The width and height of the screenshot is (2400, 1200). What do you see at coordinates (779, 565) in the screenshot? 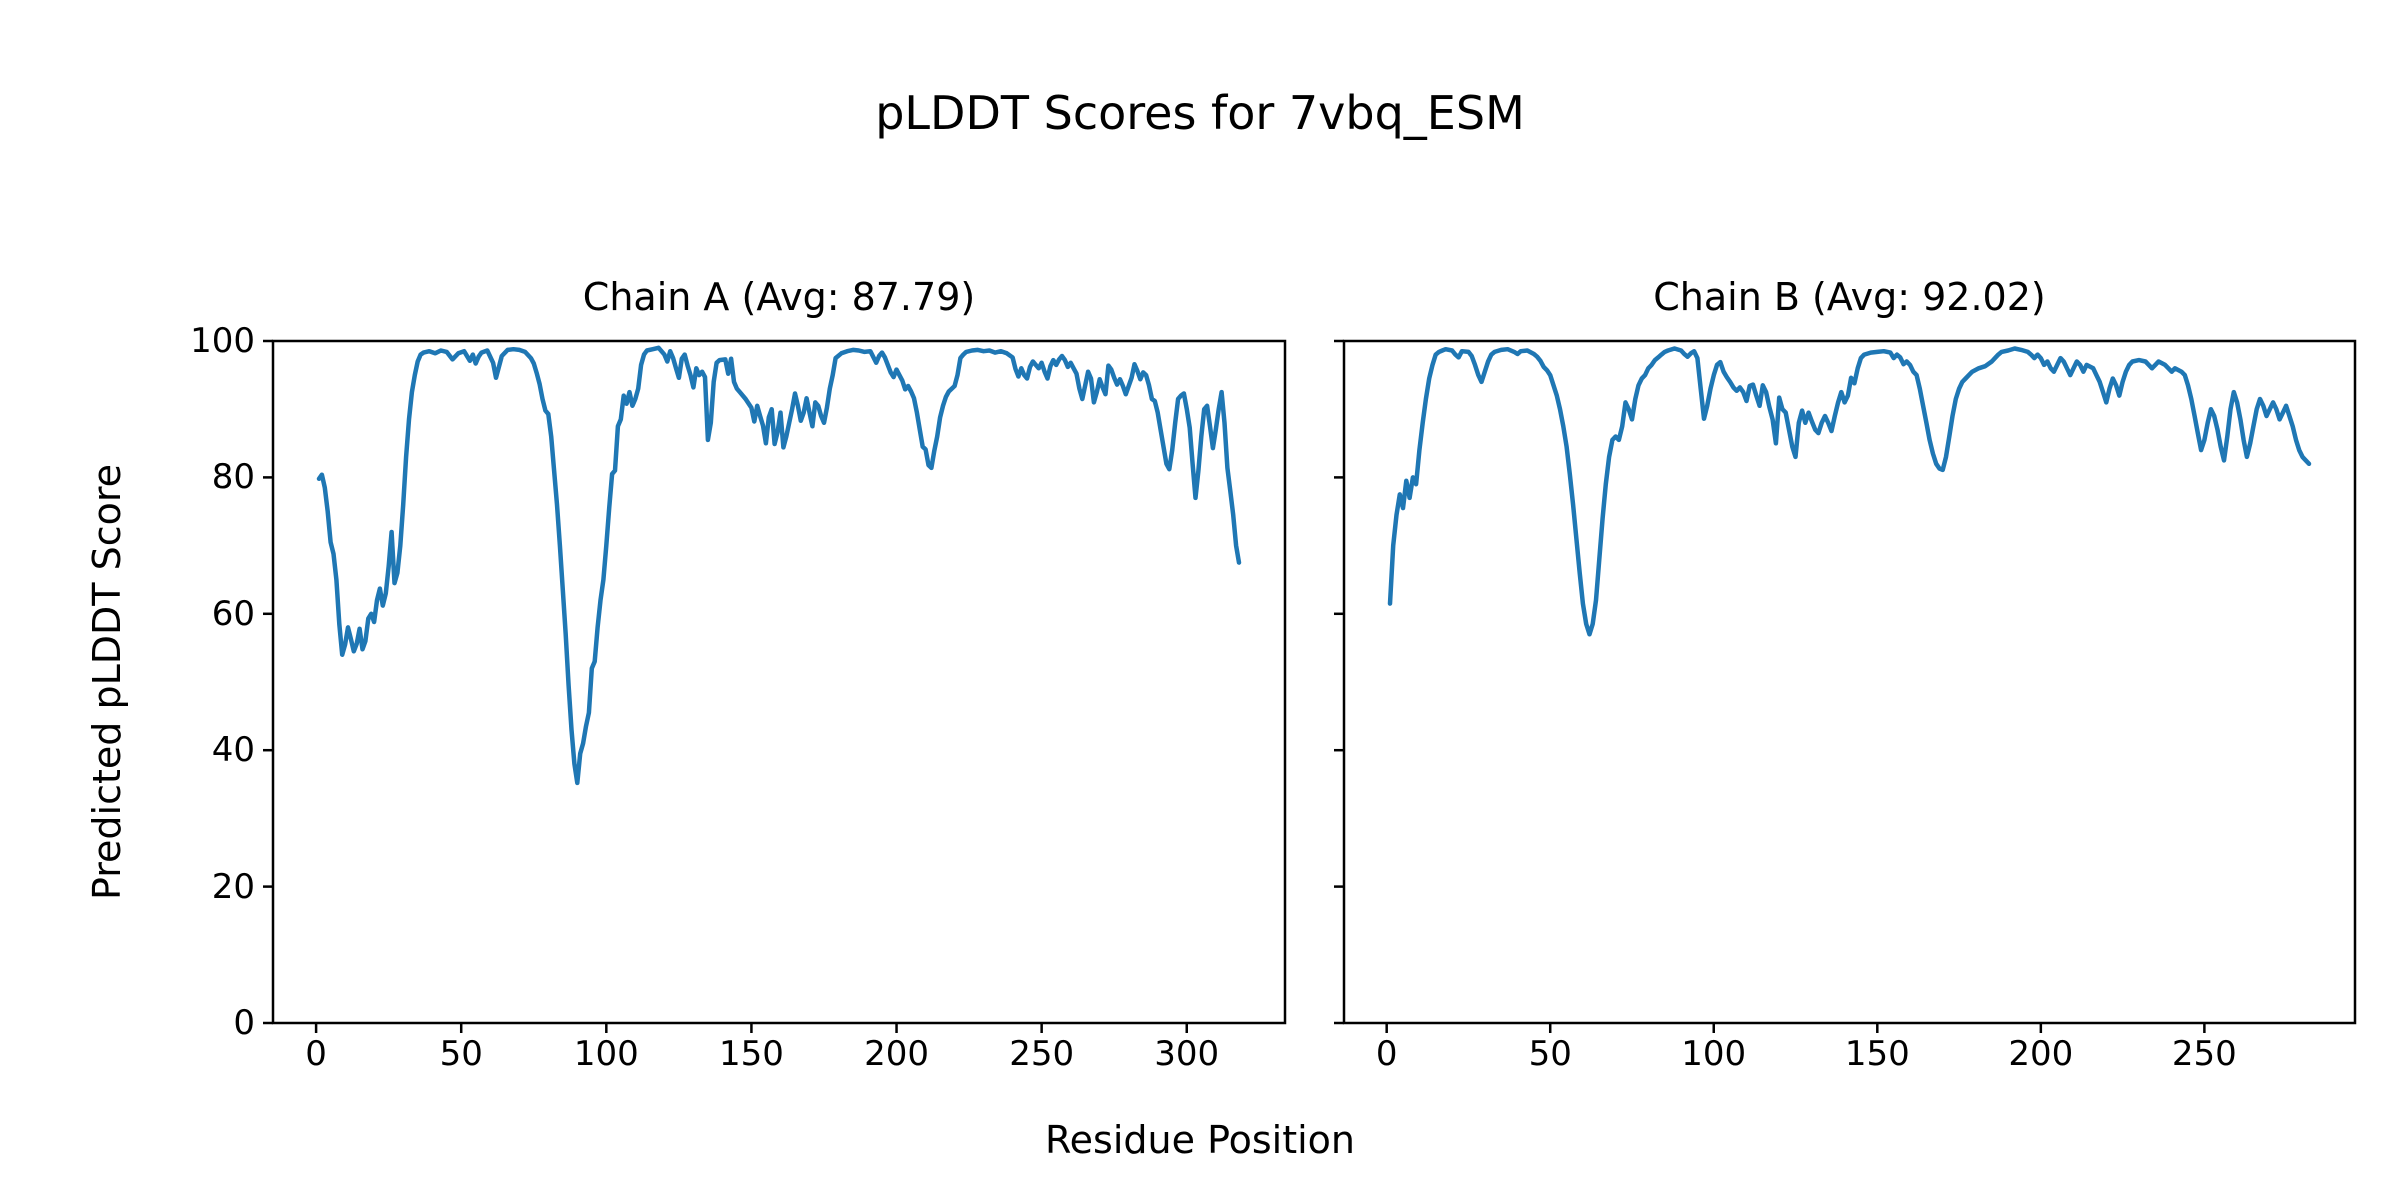
I see `plddt-line-chain-A` at bounding box center [779, 565].